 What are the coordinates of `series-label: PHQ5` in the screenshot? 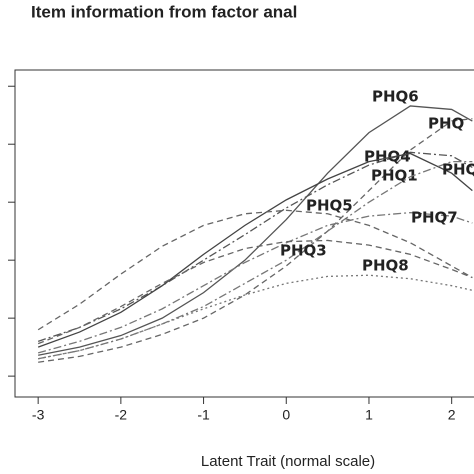 It's located at (329, 206).